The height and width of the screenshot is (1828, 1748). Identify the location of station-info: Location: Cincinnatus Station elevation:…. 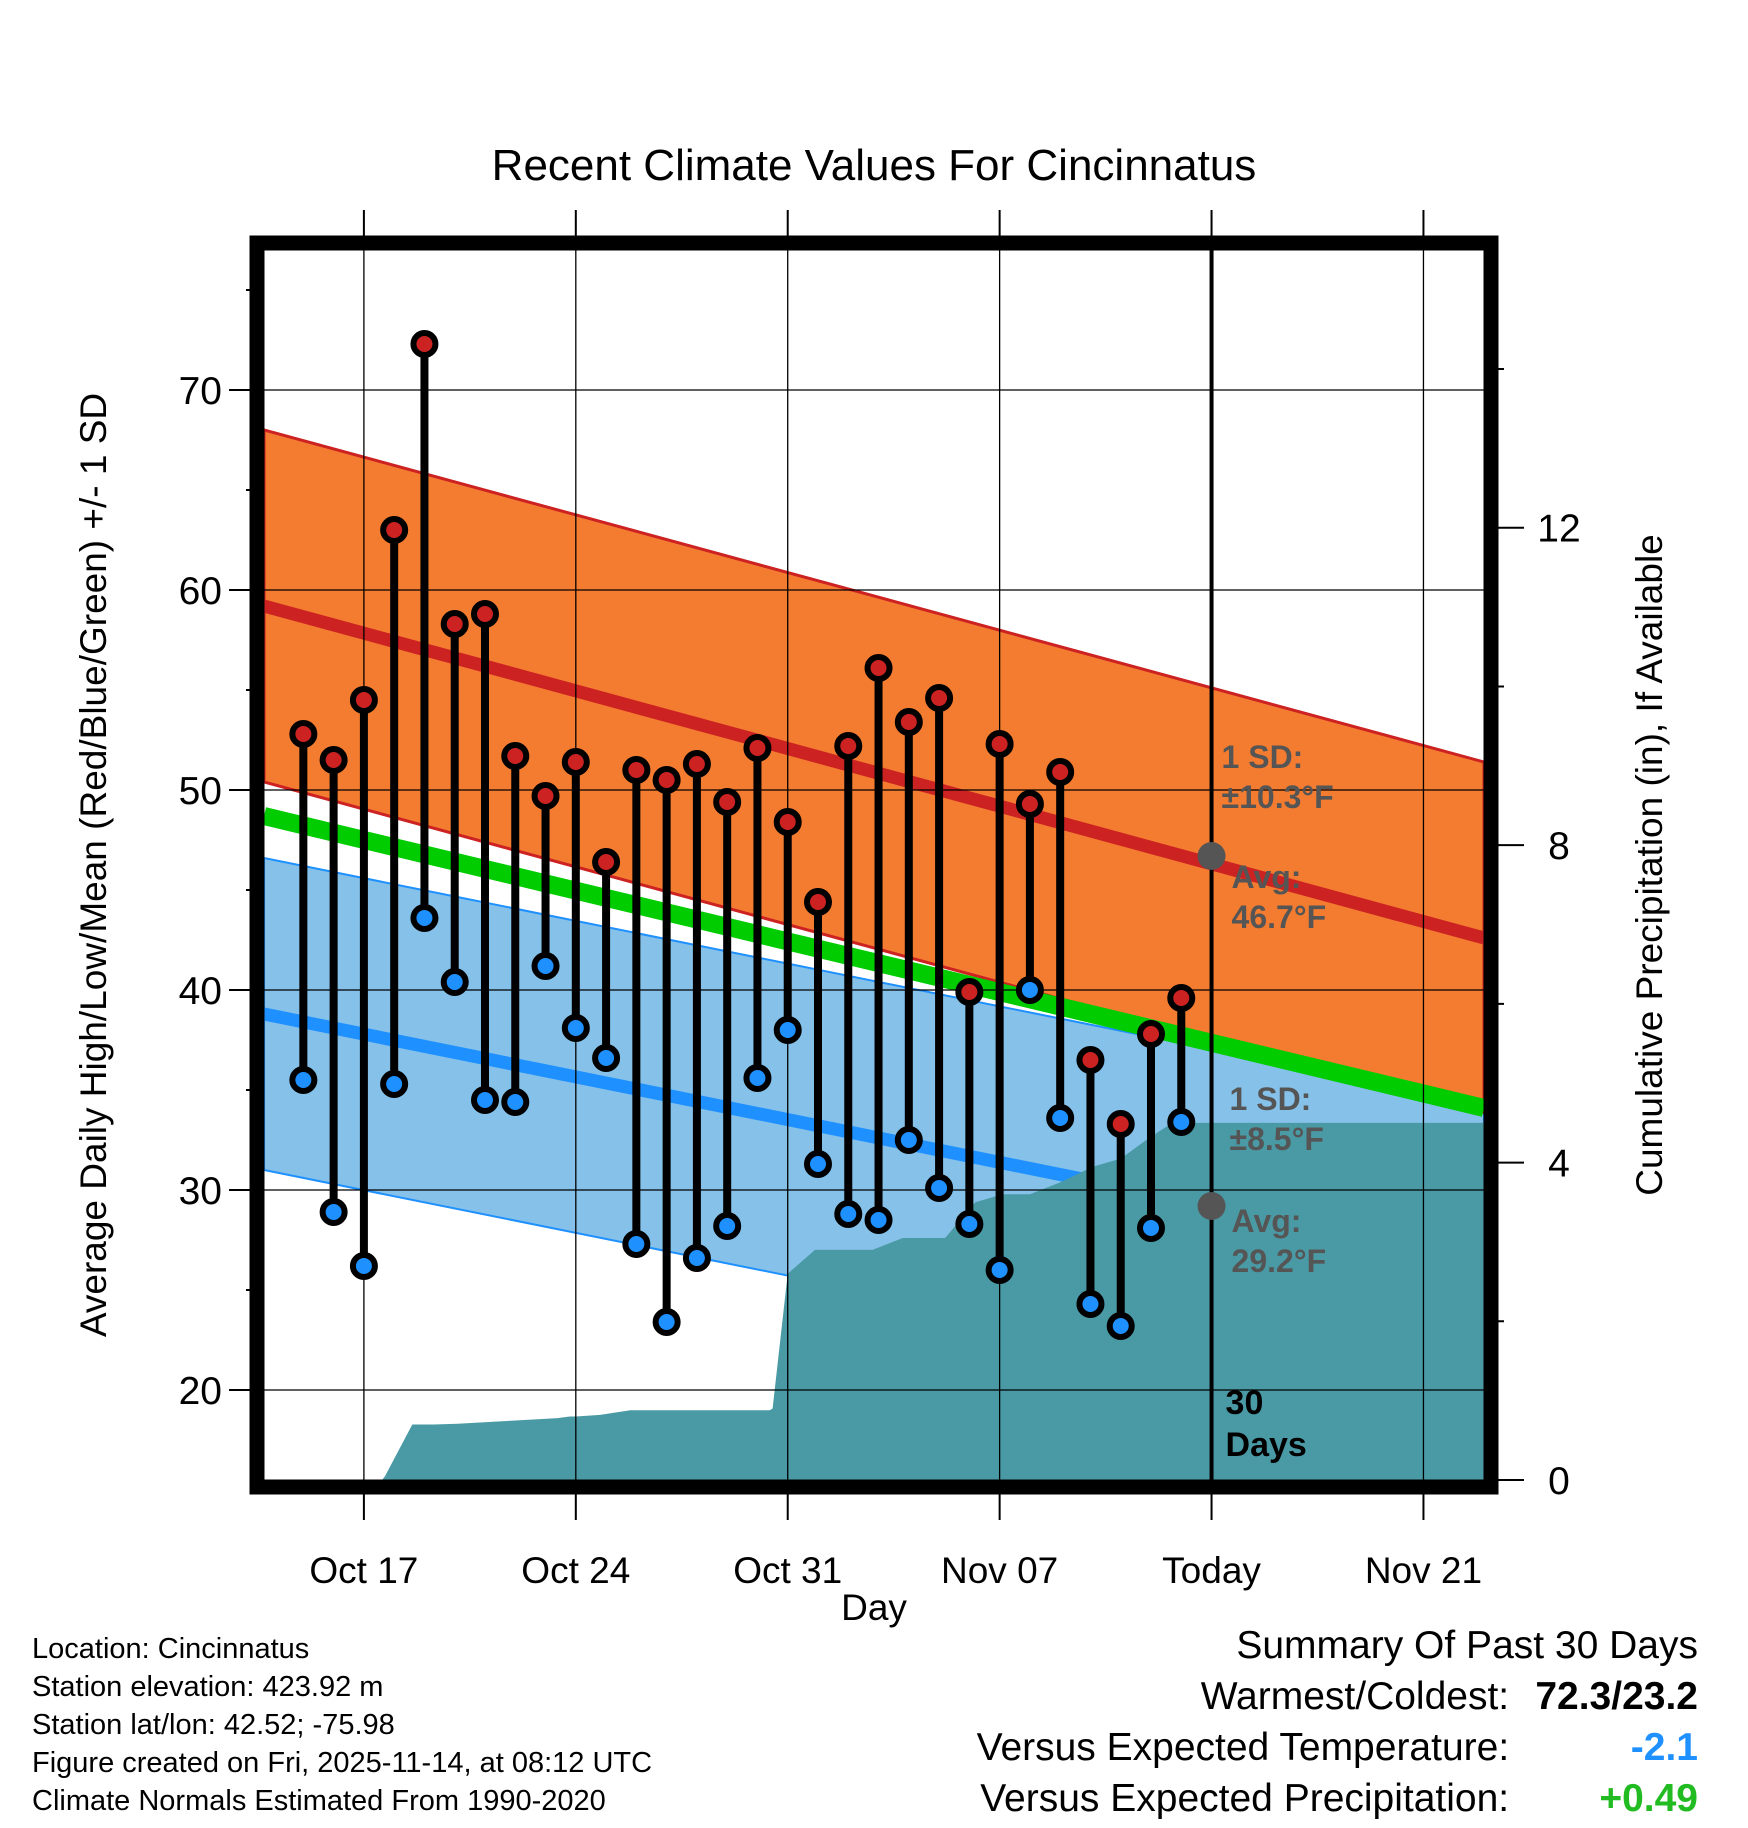
(342, 1725).